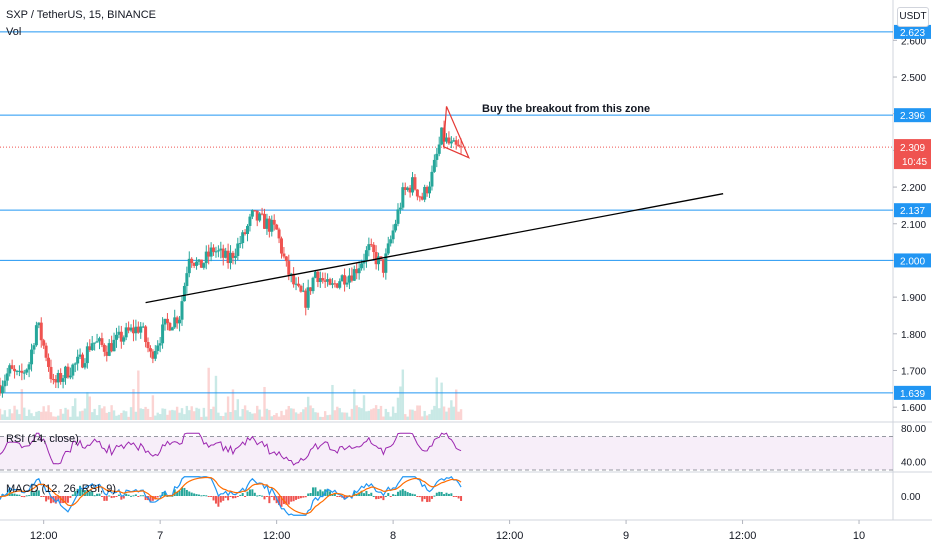  Describe the element at coordinates (912, 211) in the screenshot. I see `level-price-label: 2.137` at that location.